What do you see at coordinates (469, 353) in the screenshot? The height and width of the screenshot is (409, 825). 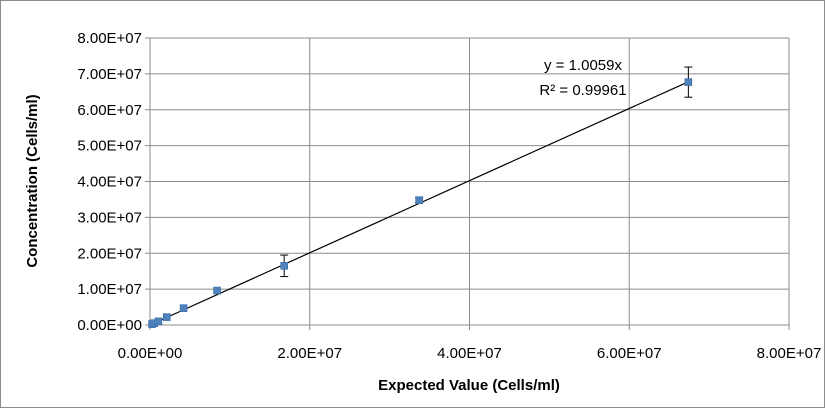 I see `x-tick-label: 4.00E+07` at bounding box center [469, 353].